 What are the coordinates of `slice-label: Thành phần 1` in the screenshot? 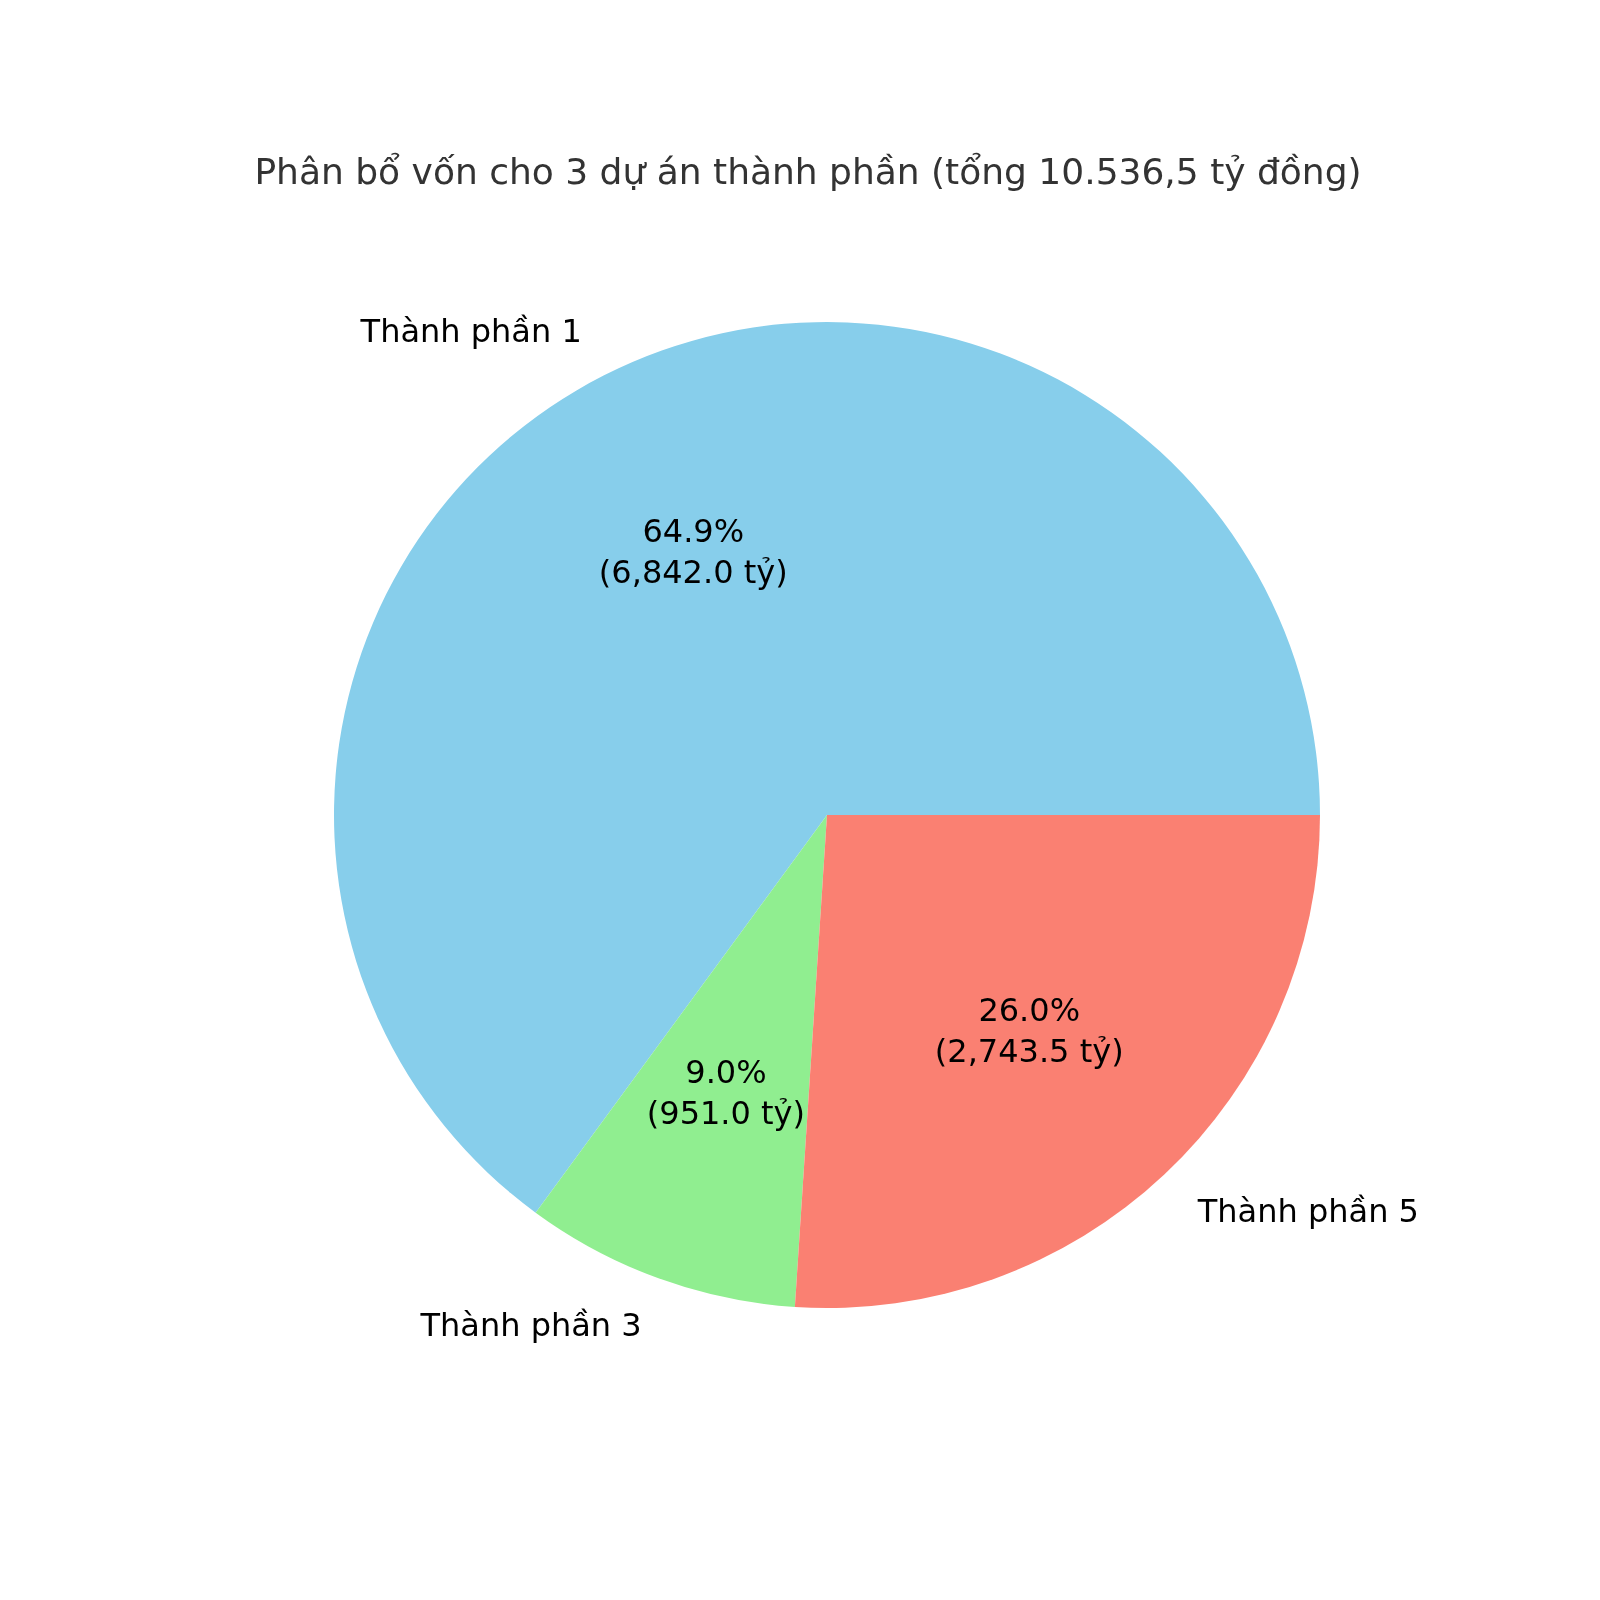 It's located at (470, 331).